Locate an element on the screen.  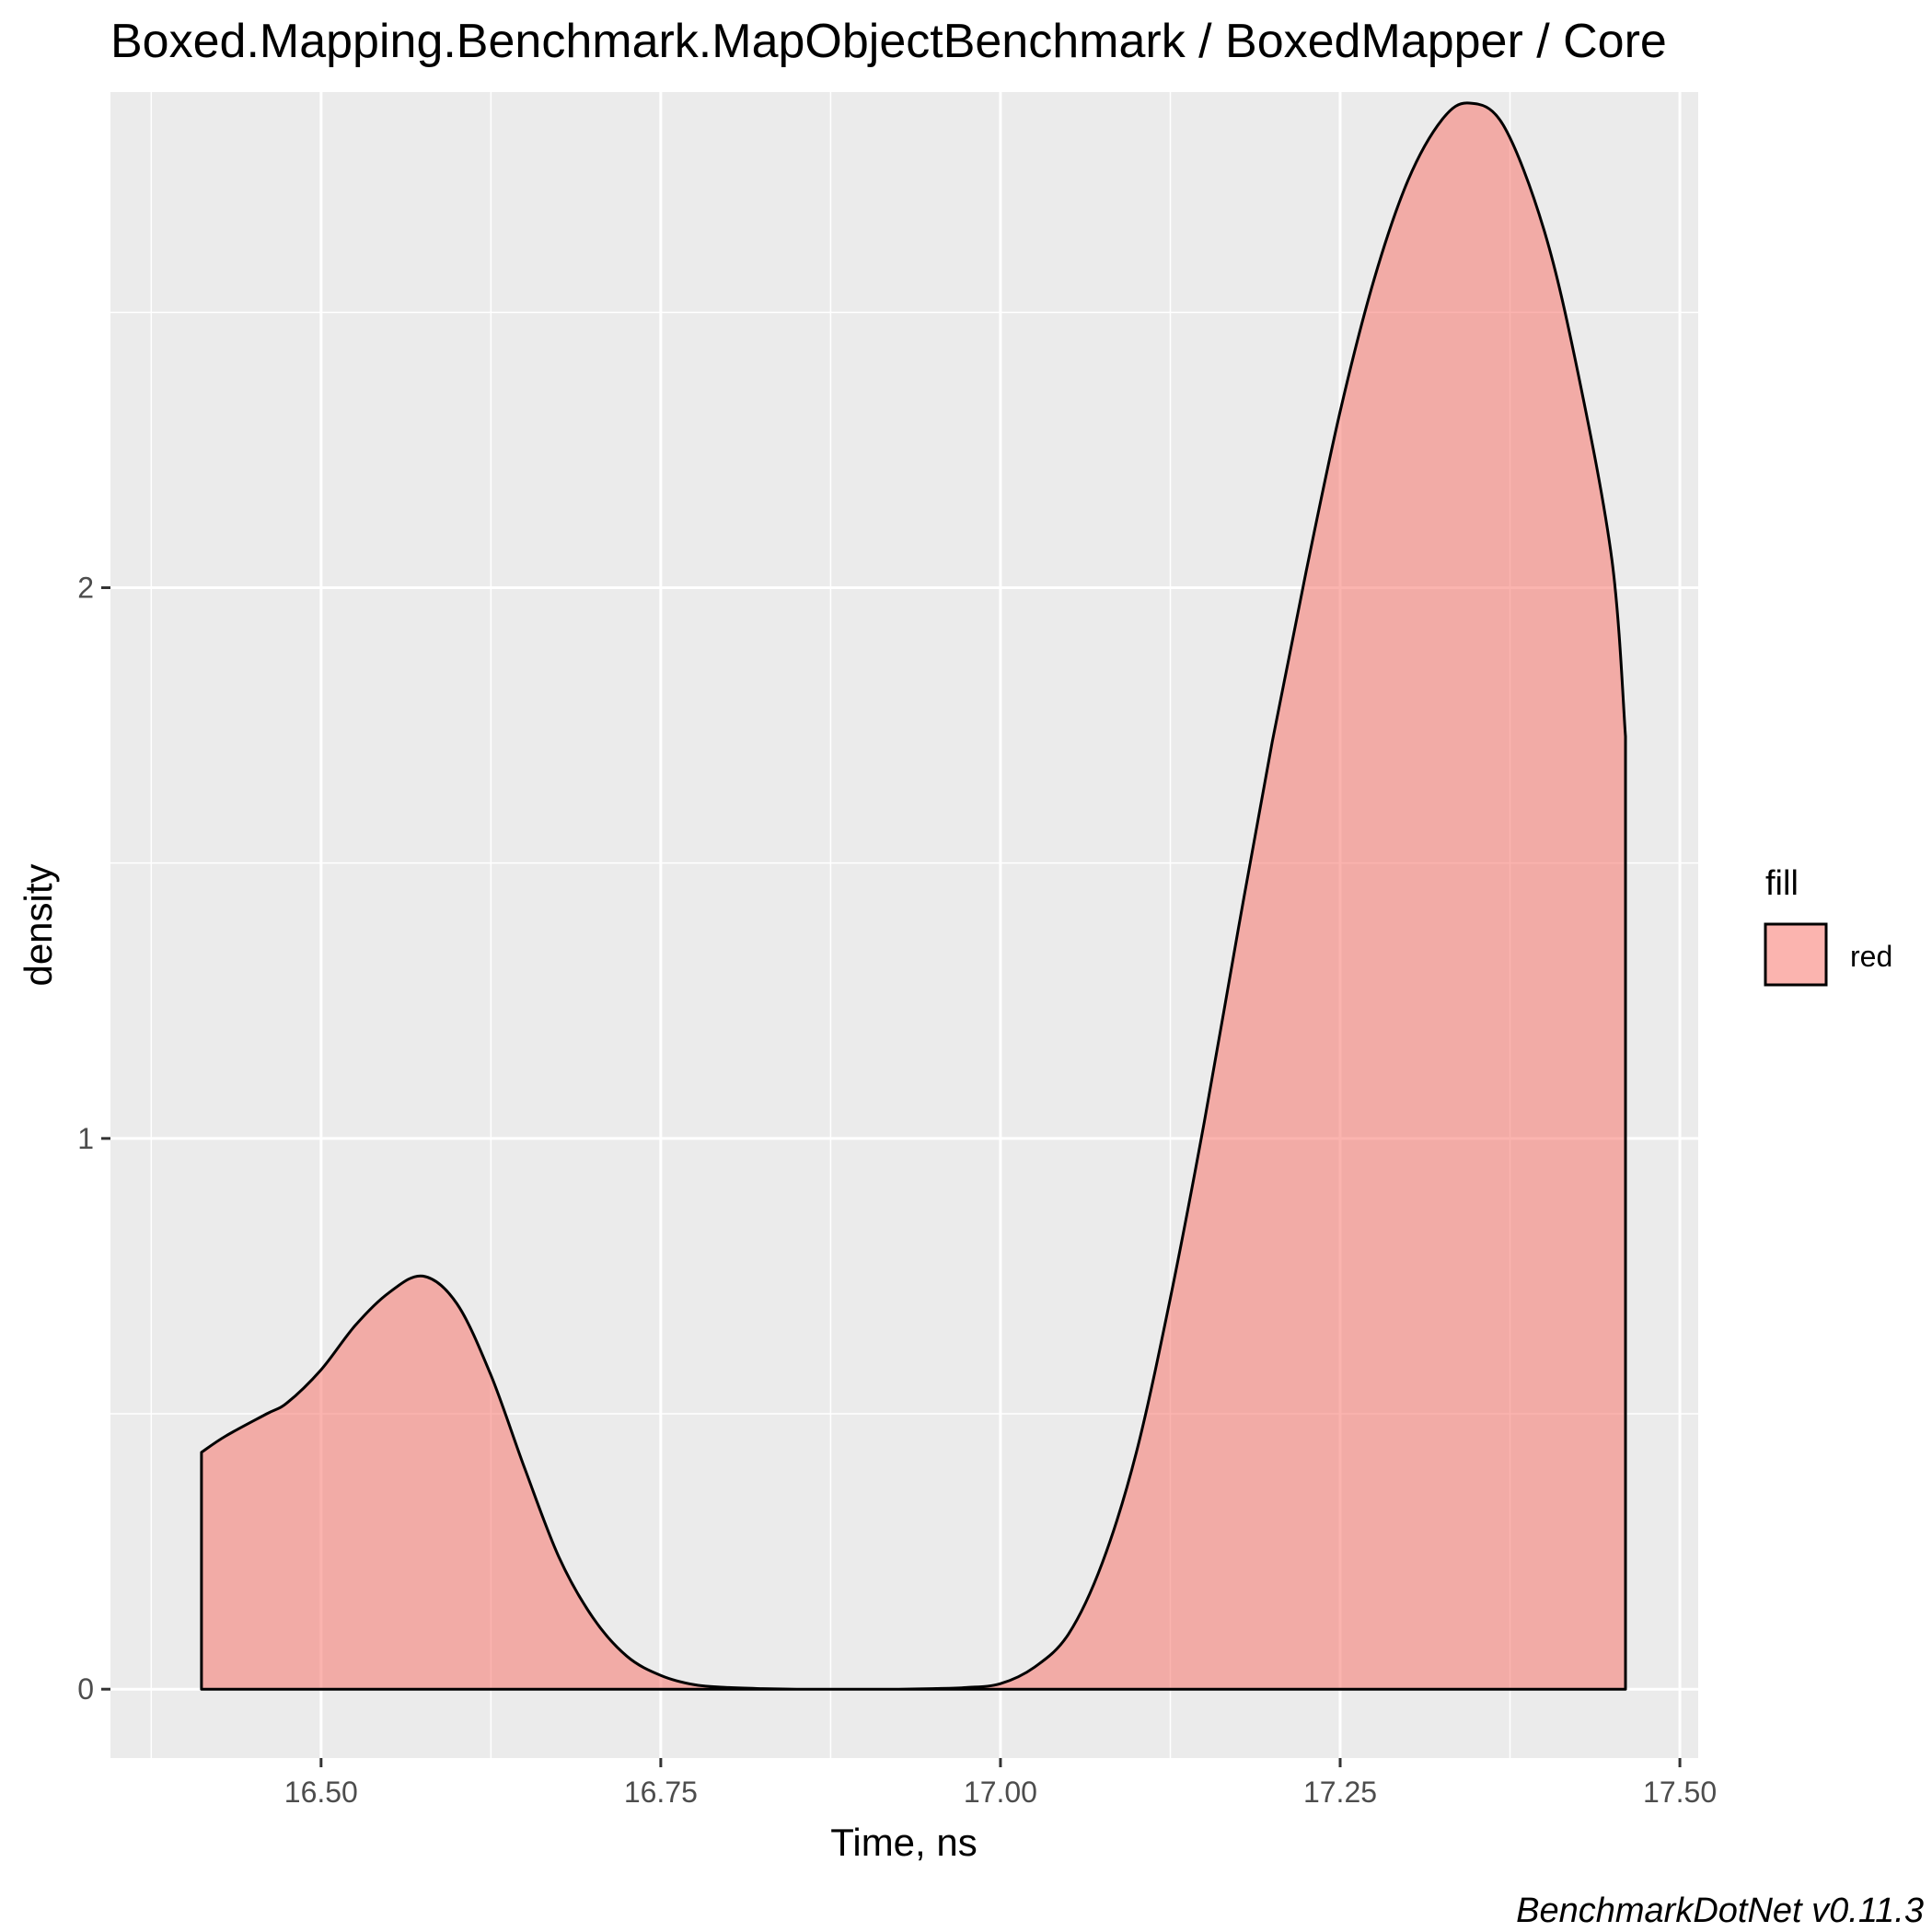
x-axis: 16.50 16.75 17.00 17.25 17.50 is located at coordinates (1000, 1784).